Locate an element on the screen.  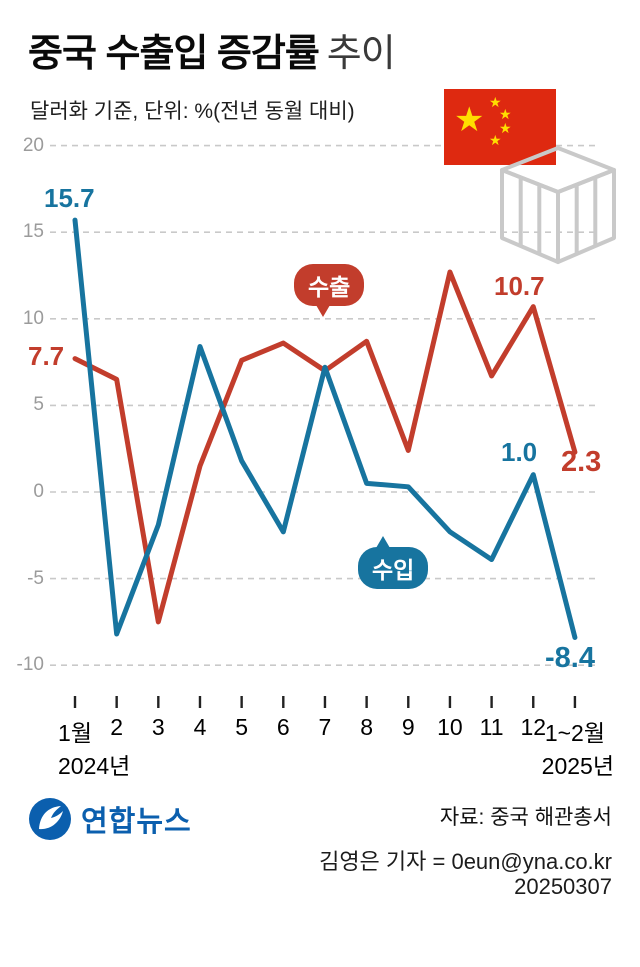
export-end-value: 2.3 is located at coordinates (581, 462).